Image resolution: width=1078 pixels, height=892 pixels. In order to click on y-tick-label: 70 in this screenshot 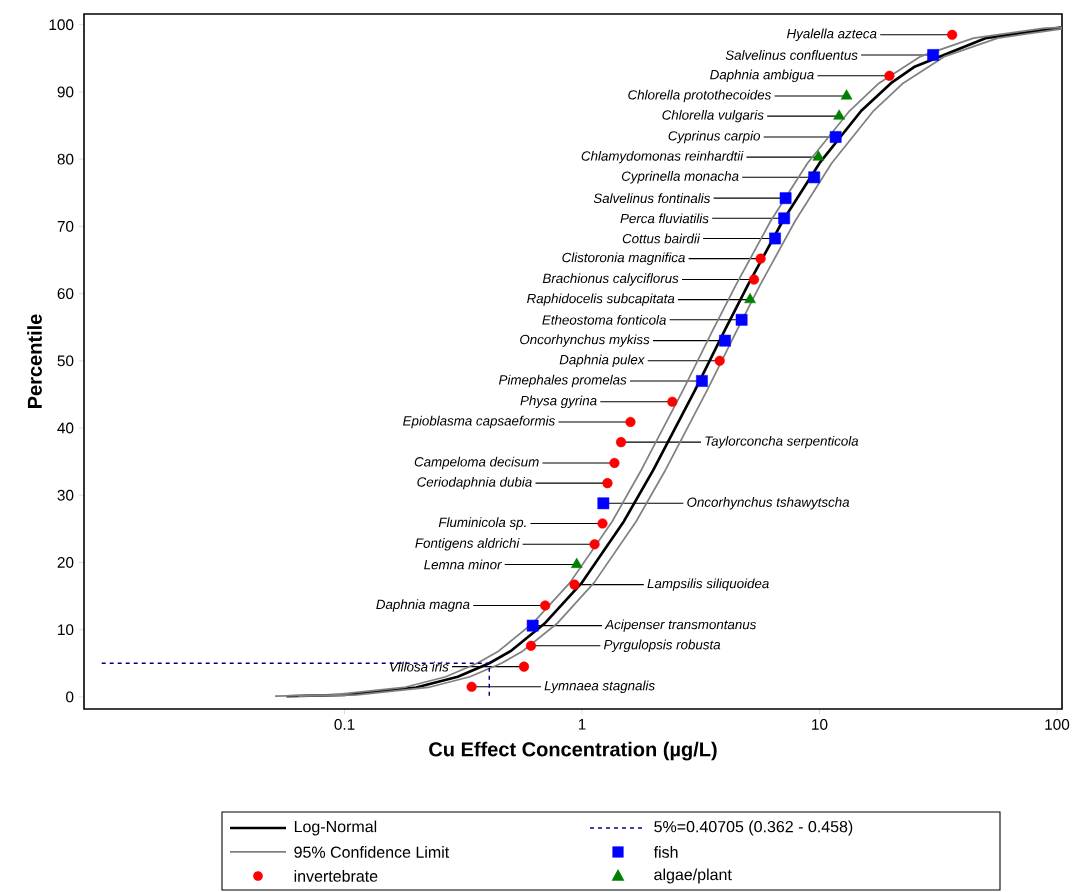, I will do `click(65, 226)`.